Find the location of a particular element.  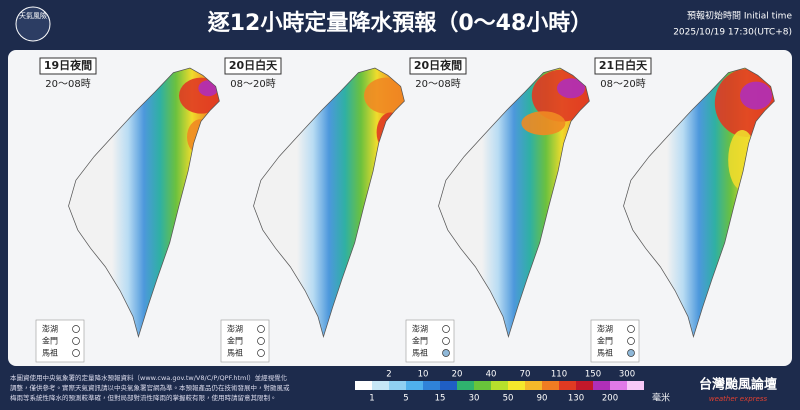

legend-upper: 300 is located at coordinates (627, 375).